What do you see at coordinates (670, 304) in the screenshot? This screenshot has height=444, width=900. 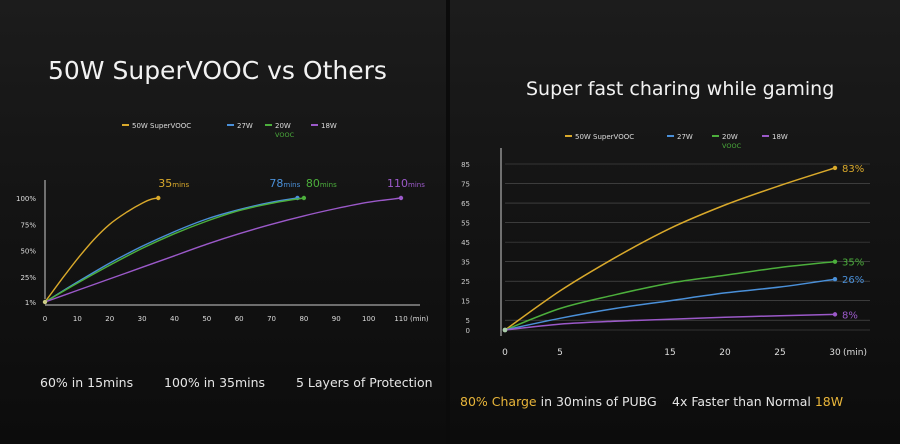 I see `right-series-line-27w` at bounding box center [670, 304].